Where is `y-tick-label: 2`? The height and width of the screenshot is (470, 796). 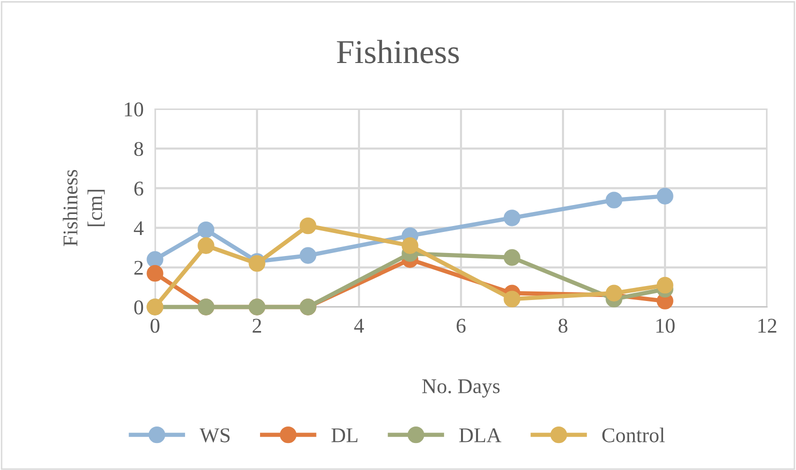
y-tick-label: 2 is located at coordinates (138, 267).